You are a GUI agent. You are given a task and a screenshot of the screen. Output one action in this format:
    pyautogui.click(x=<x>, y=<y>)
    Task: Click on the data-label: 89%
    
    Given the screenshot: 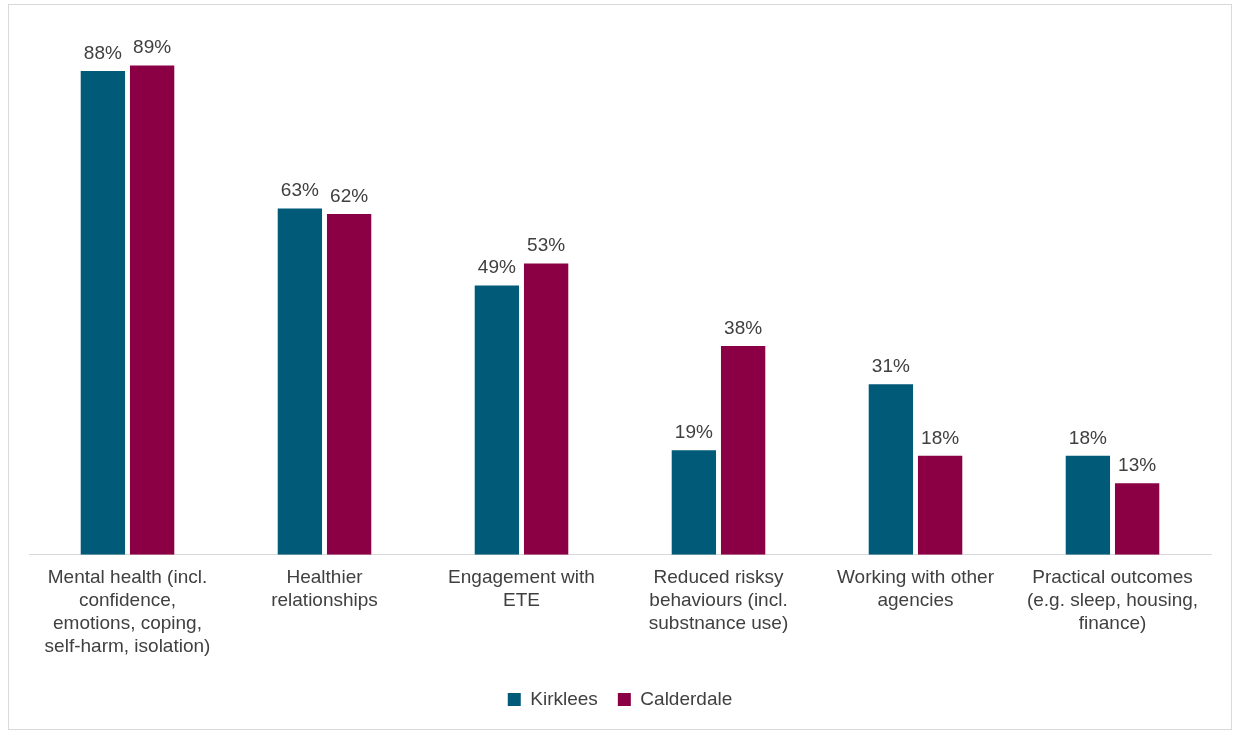 What is the action you would take?
    pyautogui.click(x=152, y=47)
    